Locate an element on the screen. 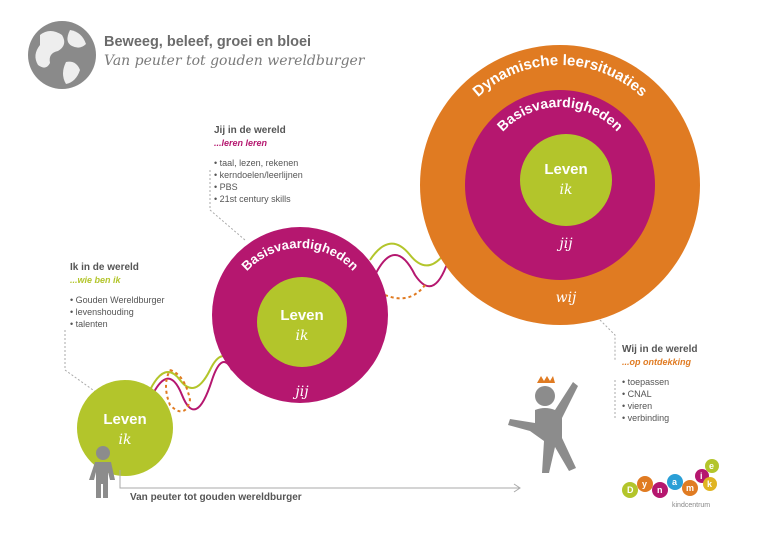 The image size is (768, 543). page-title: Beweeg, beleef, groei en bloei is located at coordinates (208, 42).